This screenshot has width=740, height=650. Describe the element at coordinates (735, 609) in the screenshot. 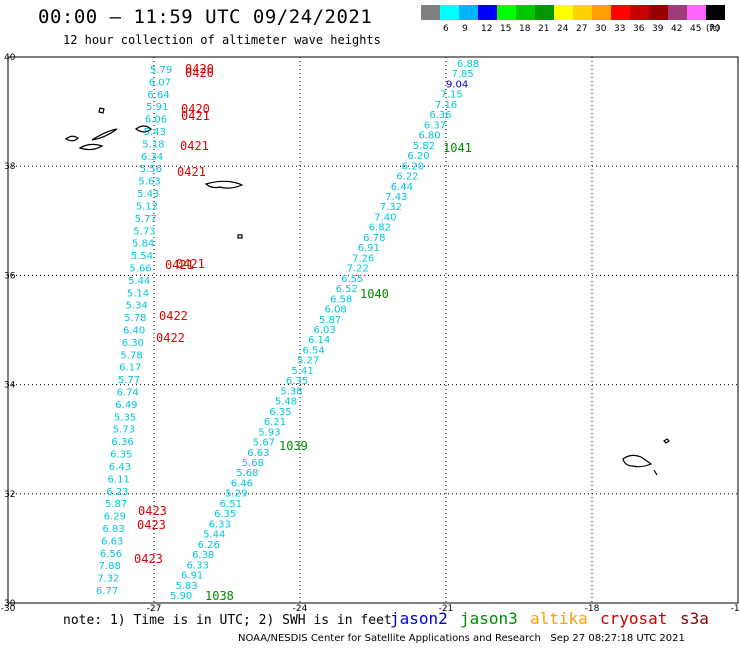

I see `lon-tick-label: -15` at that location.